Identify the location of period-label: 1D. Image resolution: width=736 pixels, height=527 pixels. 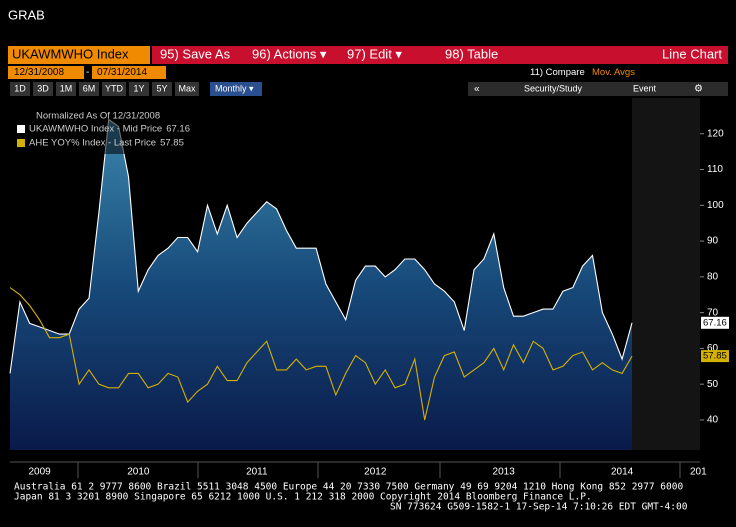
(20, 88).